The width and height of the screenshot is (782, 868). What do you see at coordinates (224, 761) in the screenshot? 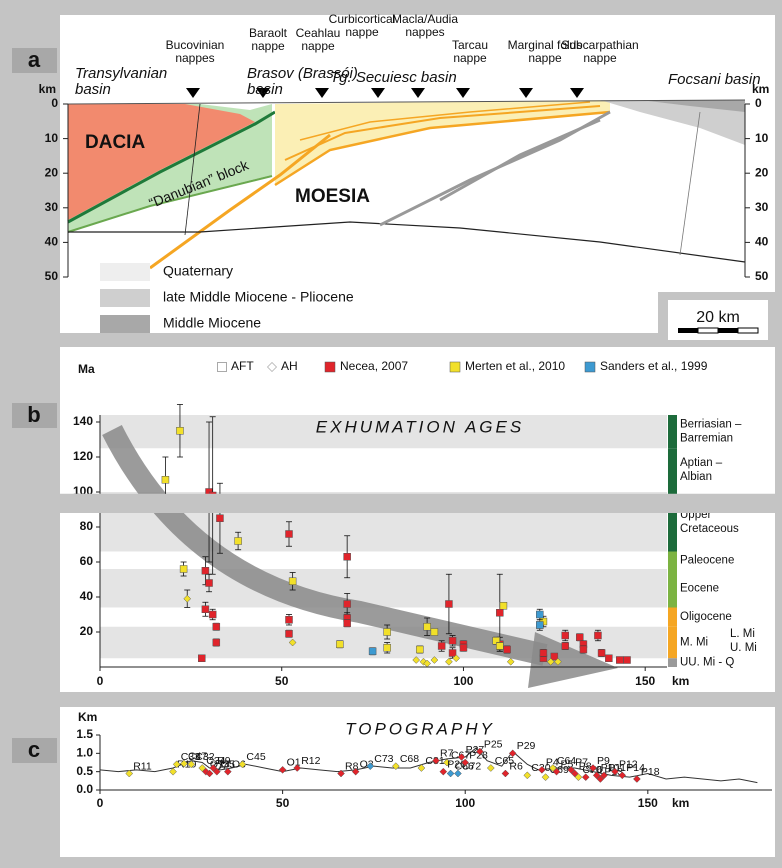
I see `sample-label: R9` at bounding box center [224, 761].